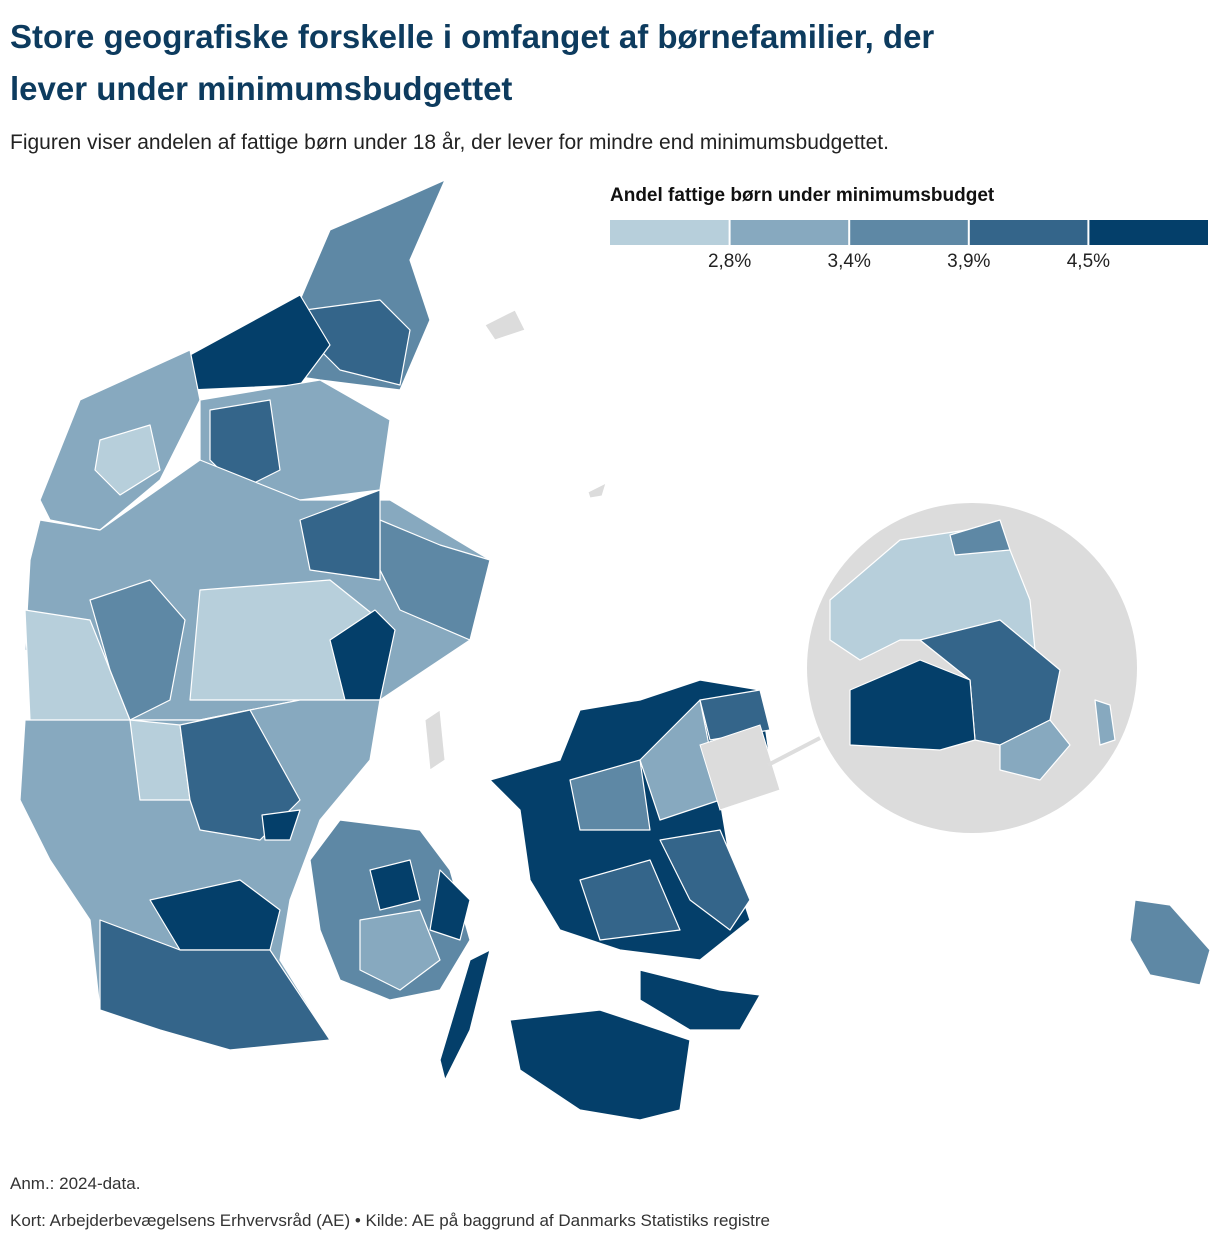 The width and height of the screenshot is (1220, 1242). What do you see at coordinates (740, 767) in the screenshot?
I see `region-outside` at bounding box center [740, 767].